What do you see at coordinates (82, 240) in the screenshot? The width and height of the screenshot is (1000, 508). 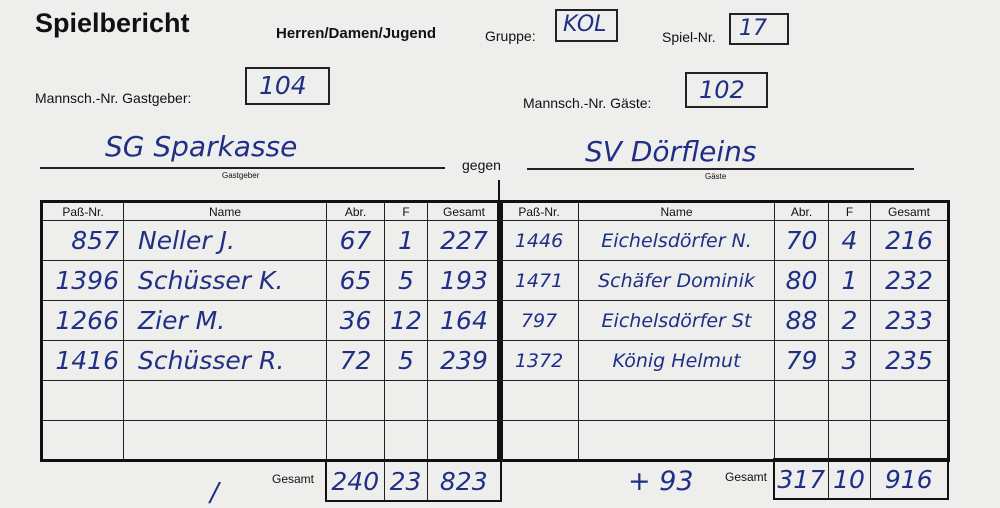 I see `pass-cell: 857` at bounding box center [82, 240].